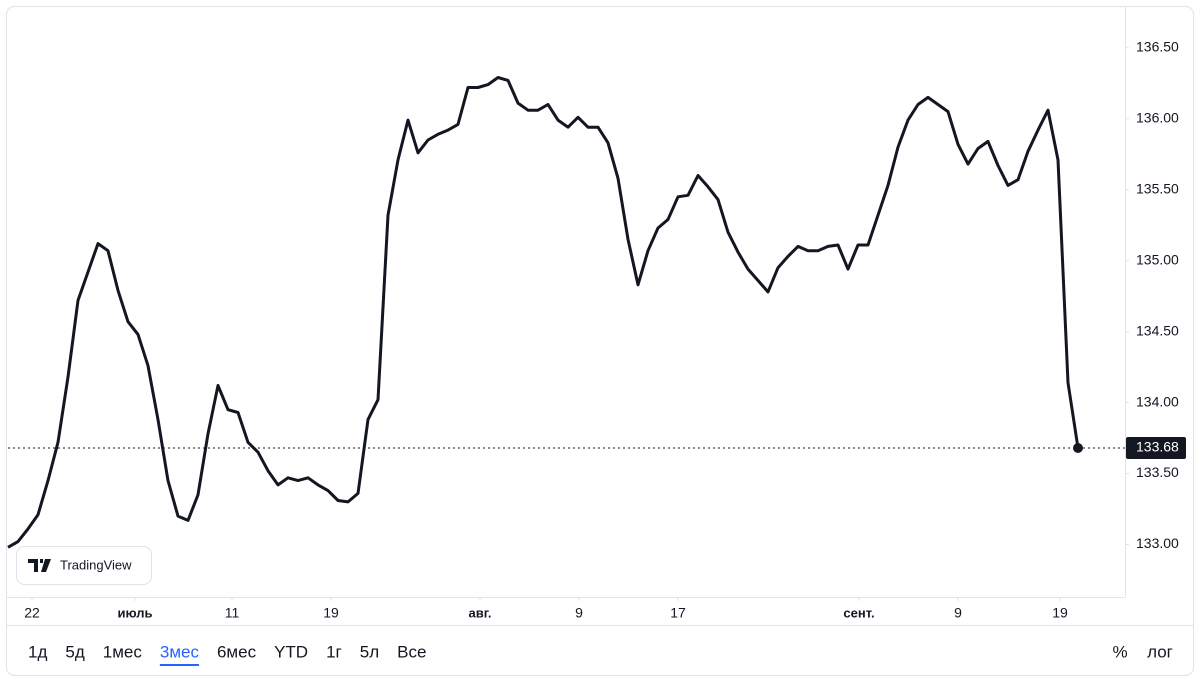  What do you see at coordinates (1157, 543) in the screenshot?
I see `y-tick-label: 133.00` at bounding box center [1157, 543].